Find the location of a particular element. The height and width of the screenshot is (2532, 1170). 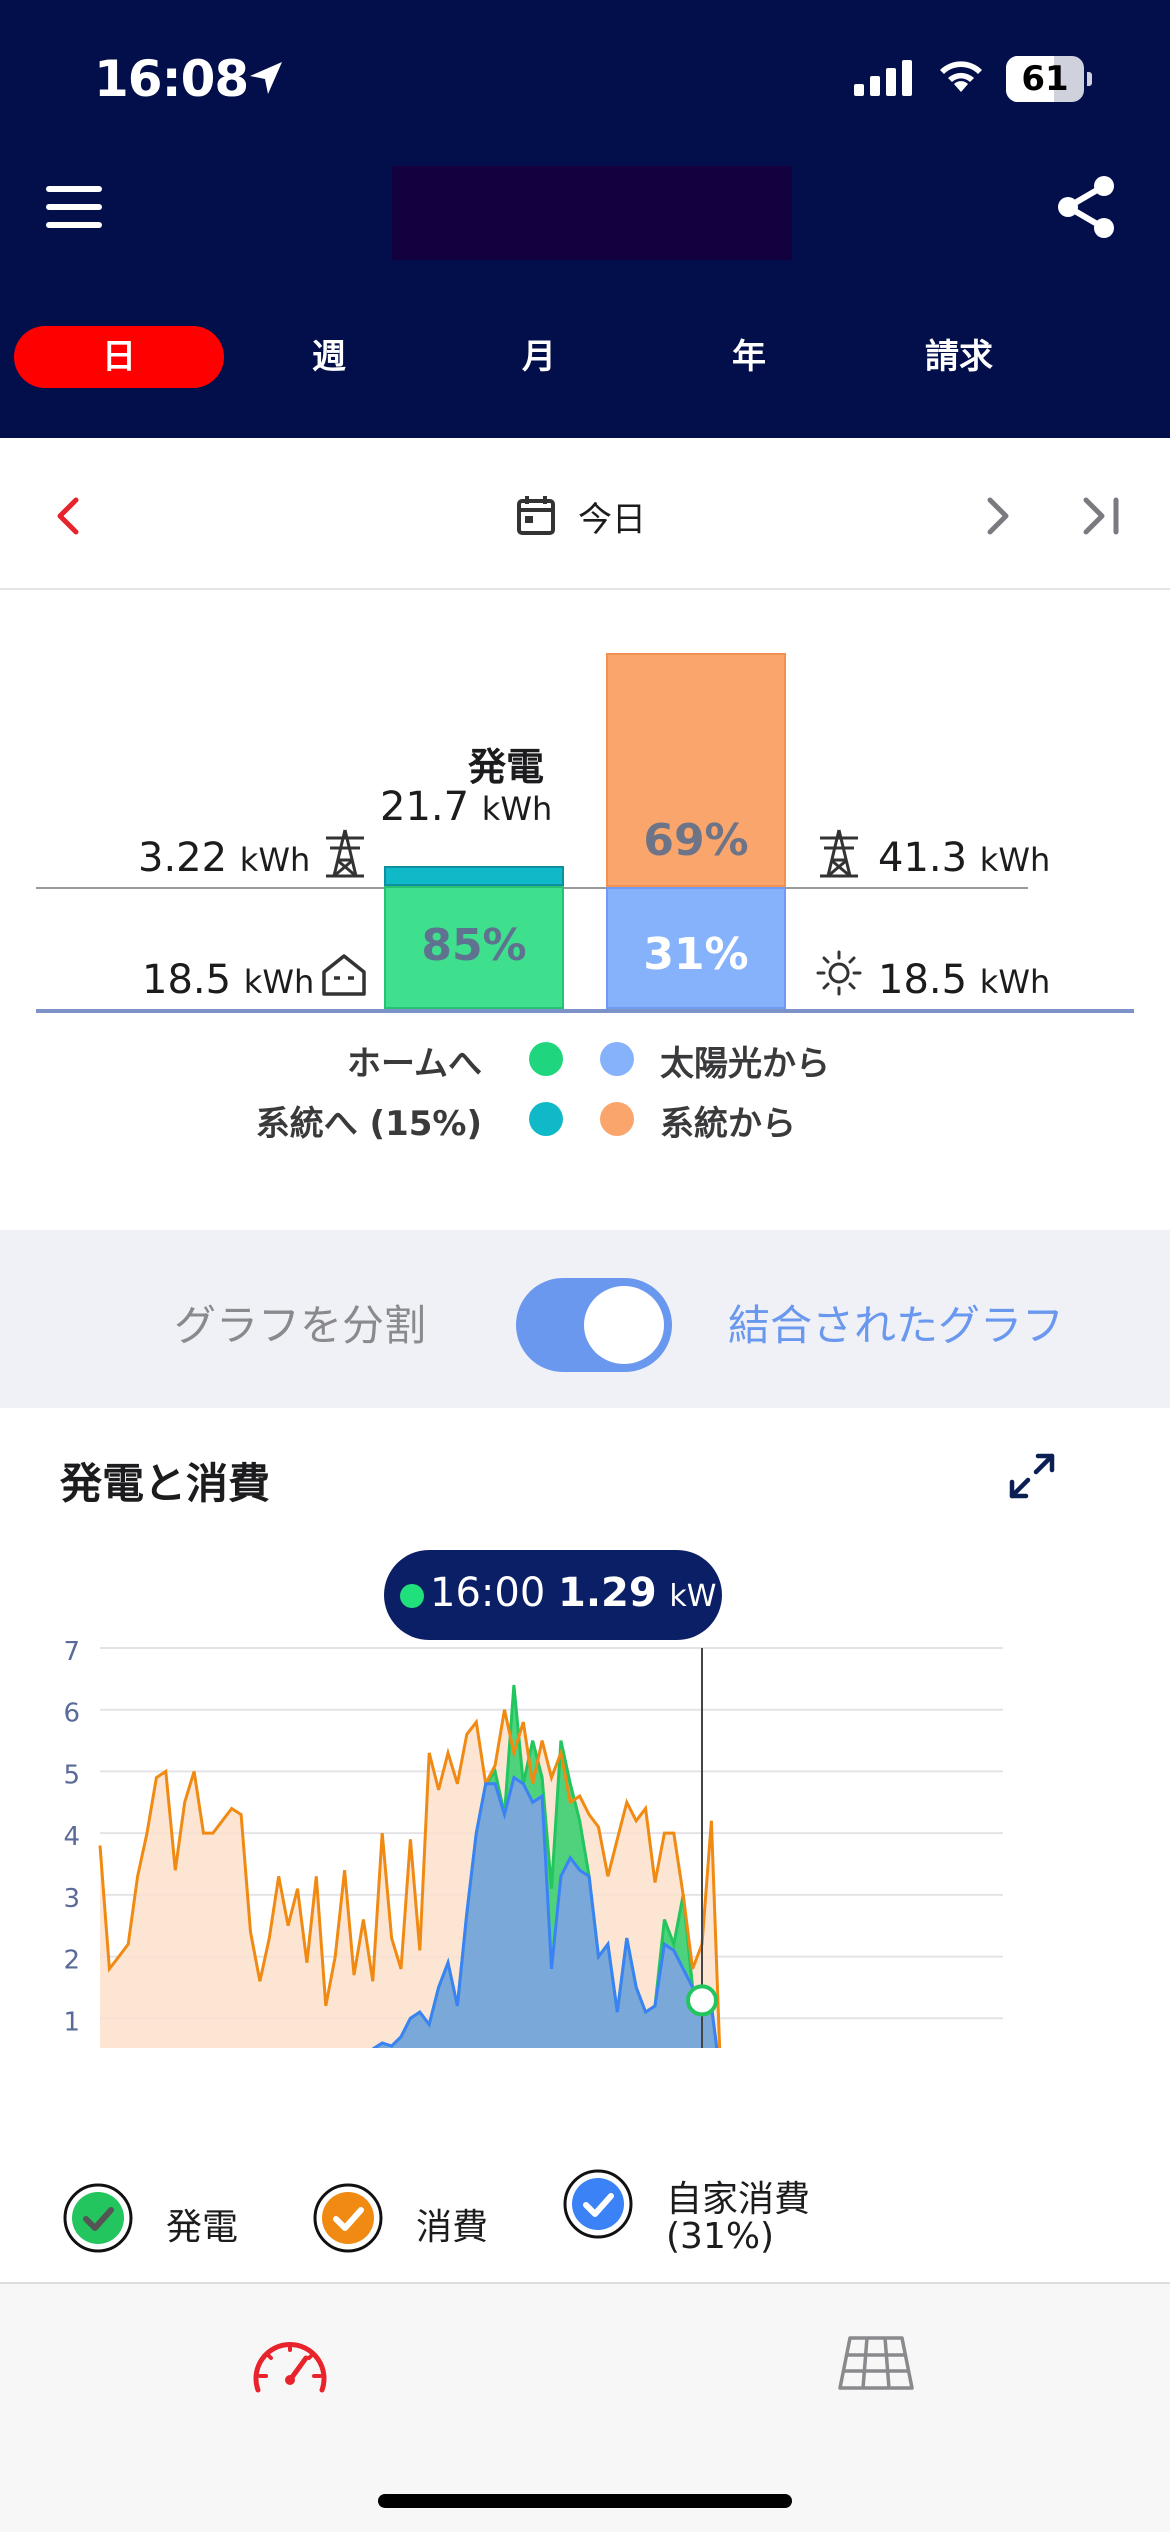

from-solar-bar: 31% is located at coordinates (696, 948).